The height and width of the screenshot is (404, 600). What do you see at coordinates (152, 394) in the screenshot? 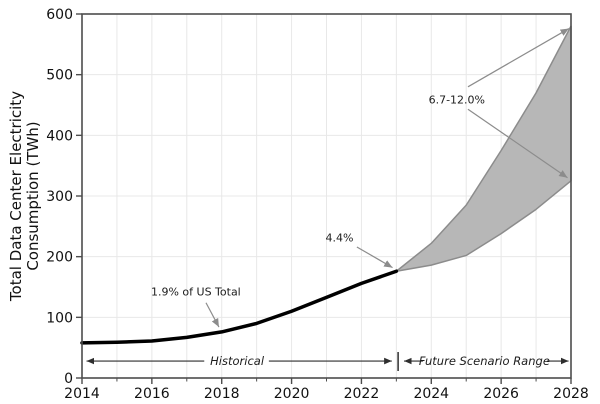
I see `x-tick-label: 2016` at bounding box center [152, 394].